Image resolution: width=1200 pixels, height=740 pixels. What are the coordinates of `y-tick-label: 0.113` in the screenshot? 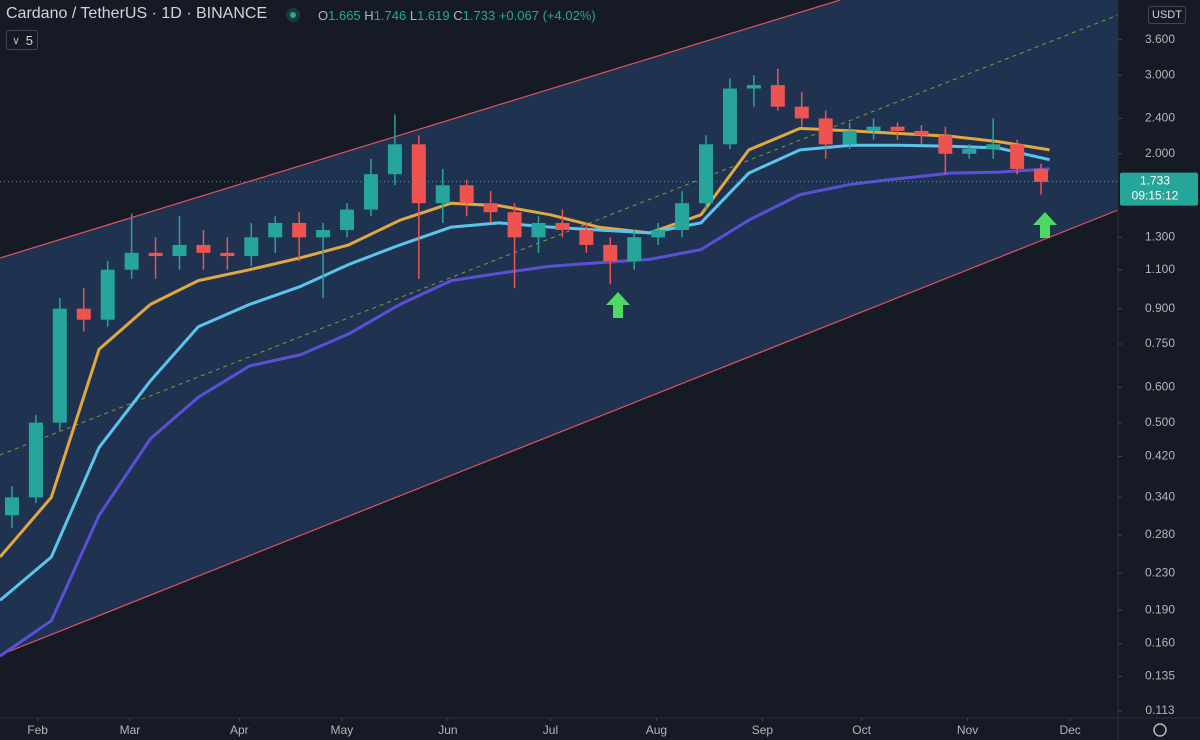 It's located at (1159, 710).